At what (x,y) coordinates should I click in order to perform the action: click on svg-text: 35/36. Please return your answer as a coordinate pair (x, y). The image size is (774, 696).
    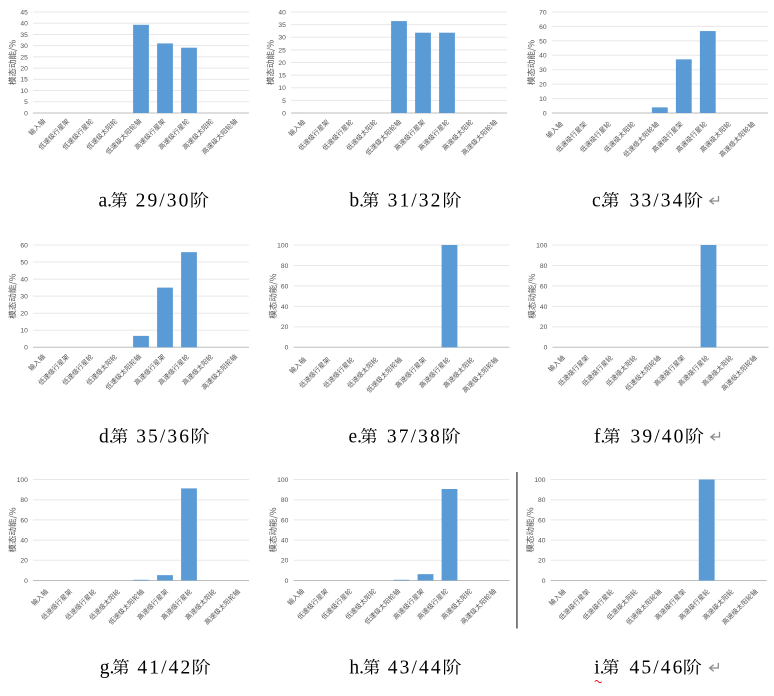
    Looking at the image, I should click on (163, 436).